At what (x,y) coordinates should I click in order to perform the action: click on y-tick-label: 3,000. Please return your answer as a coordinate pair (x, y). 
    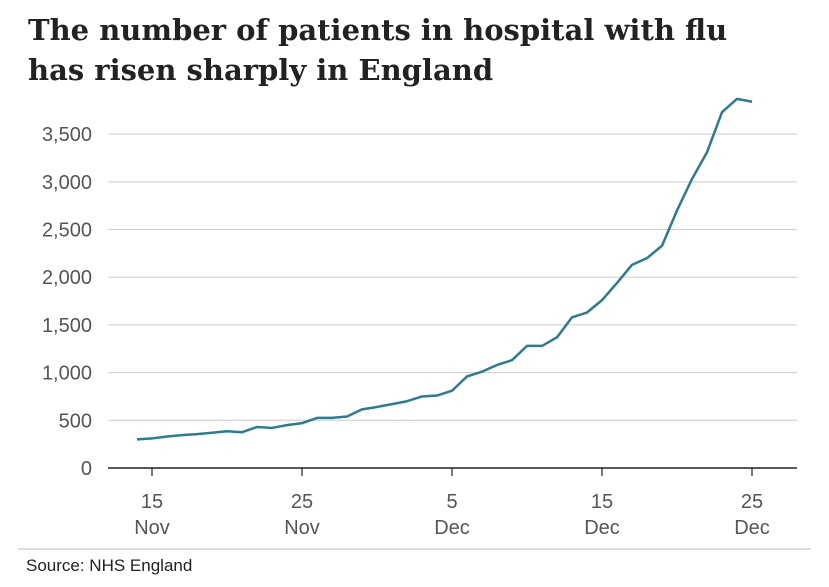
    Looking at the image, I should click on (67, 183).